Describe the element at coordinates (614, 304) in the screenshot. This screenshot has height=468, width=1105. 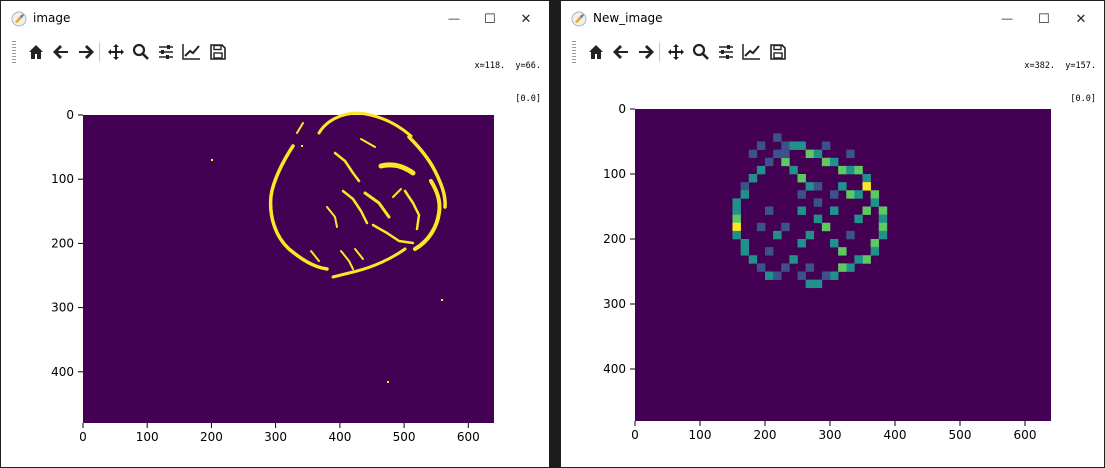
I see `y-tick-label: 300` at that location.